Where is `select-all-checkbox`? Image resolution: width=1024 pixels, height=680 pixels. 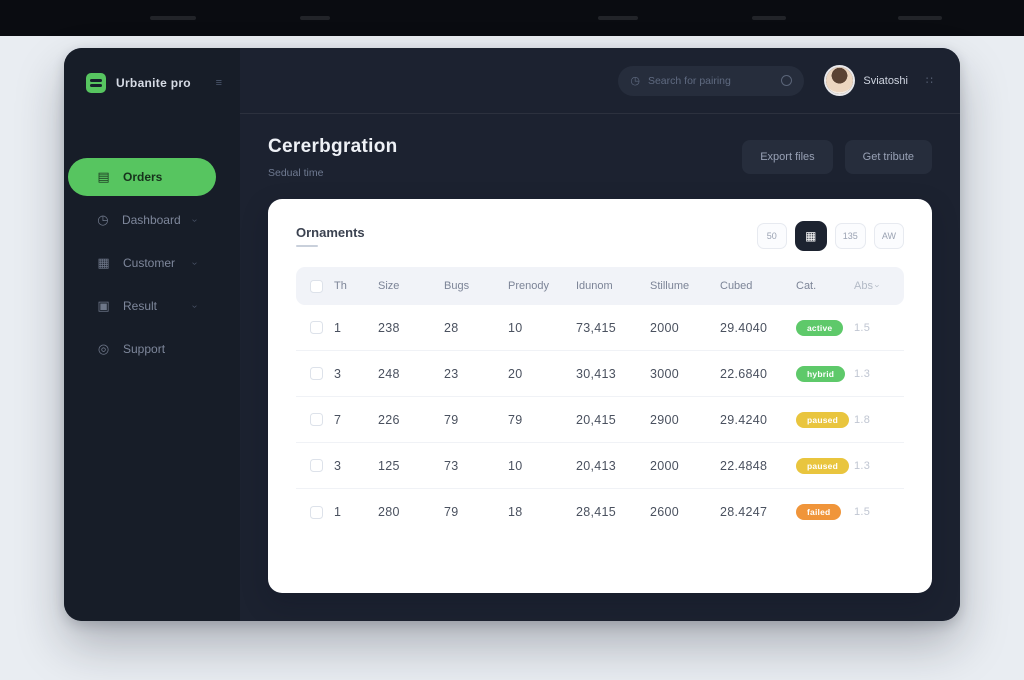
select-all-checkbox is located at coordinates (316, 286).